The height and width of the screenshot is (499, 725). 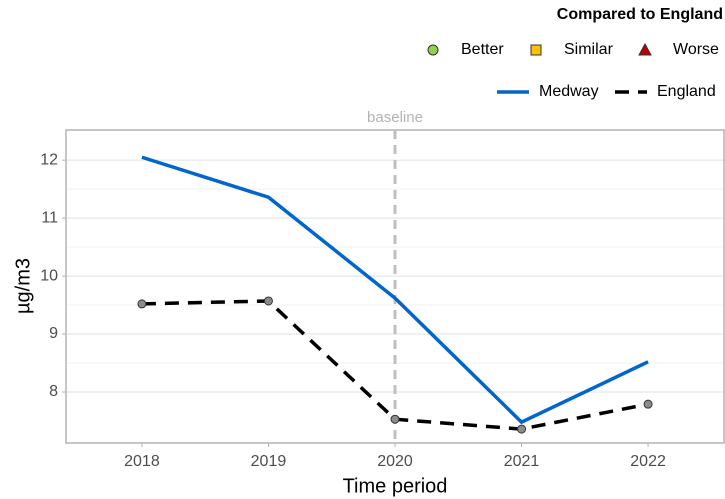 I want to click on y-tick-label: 12, so click(x=49, y=159).